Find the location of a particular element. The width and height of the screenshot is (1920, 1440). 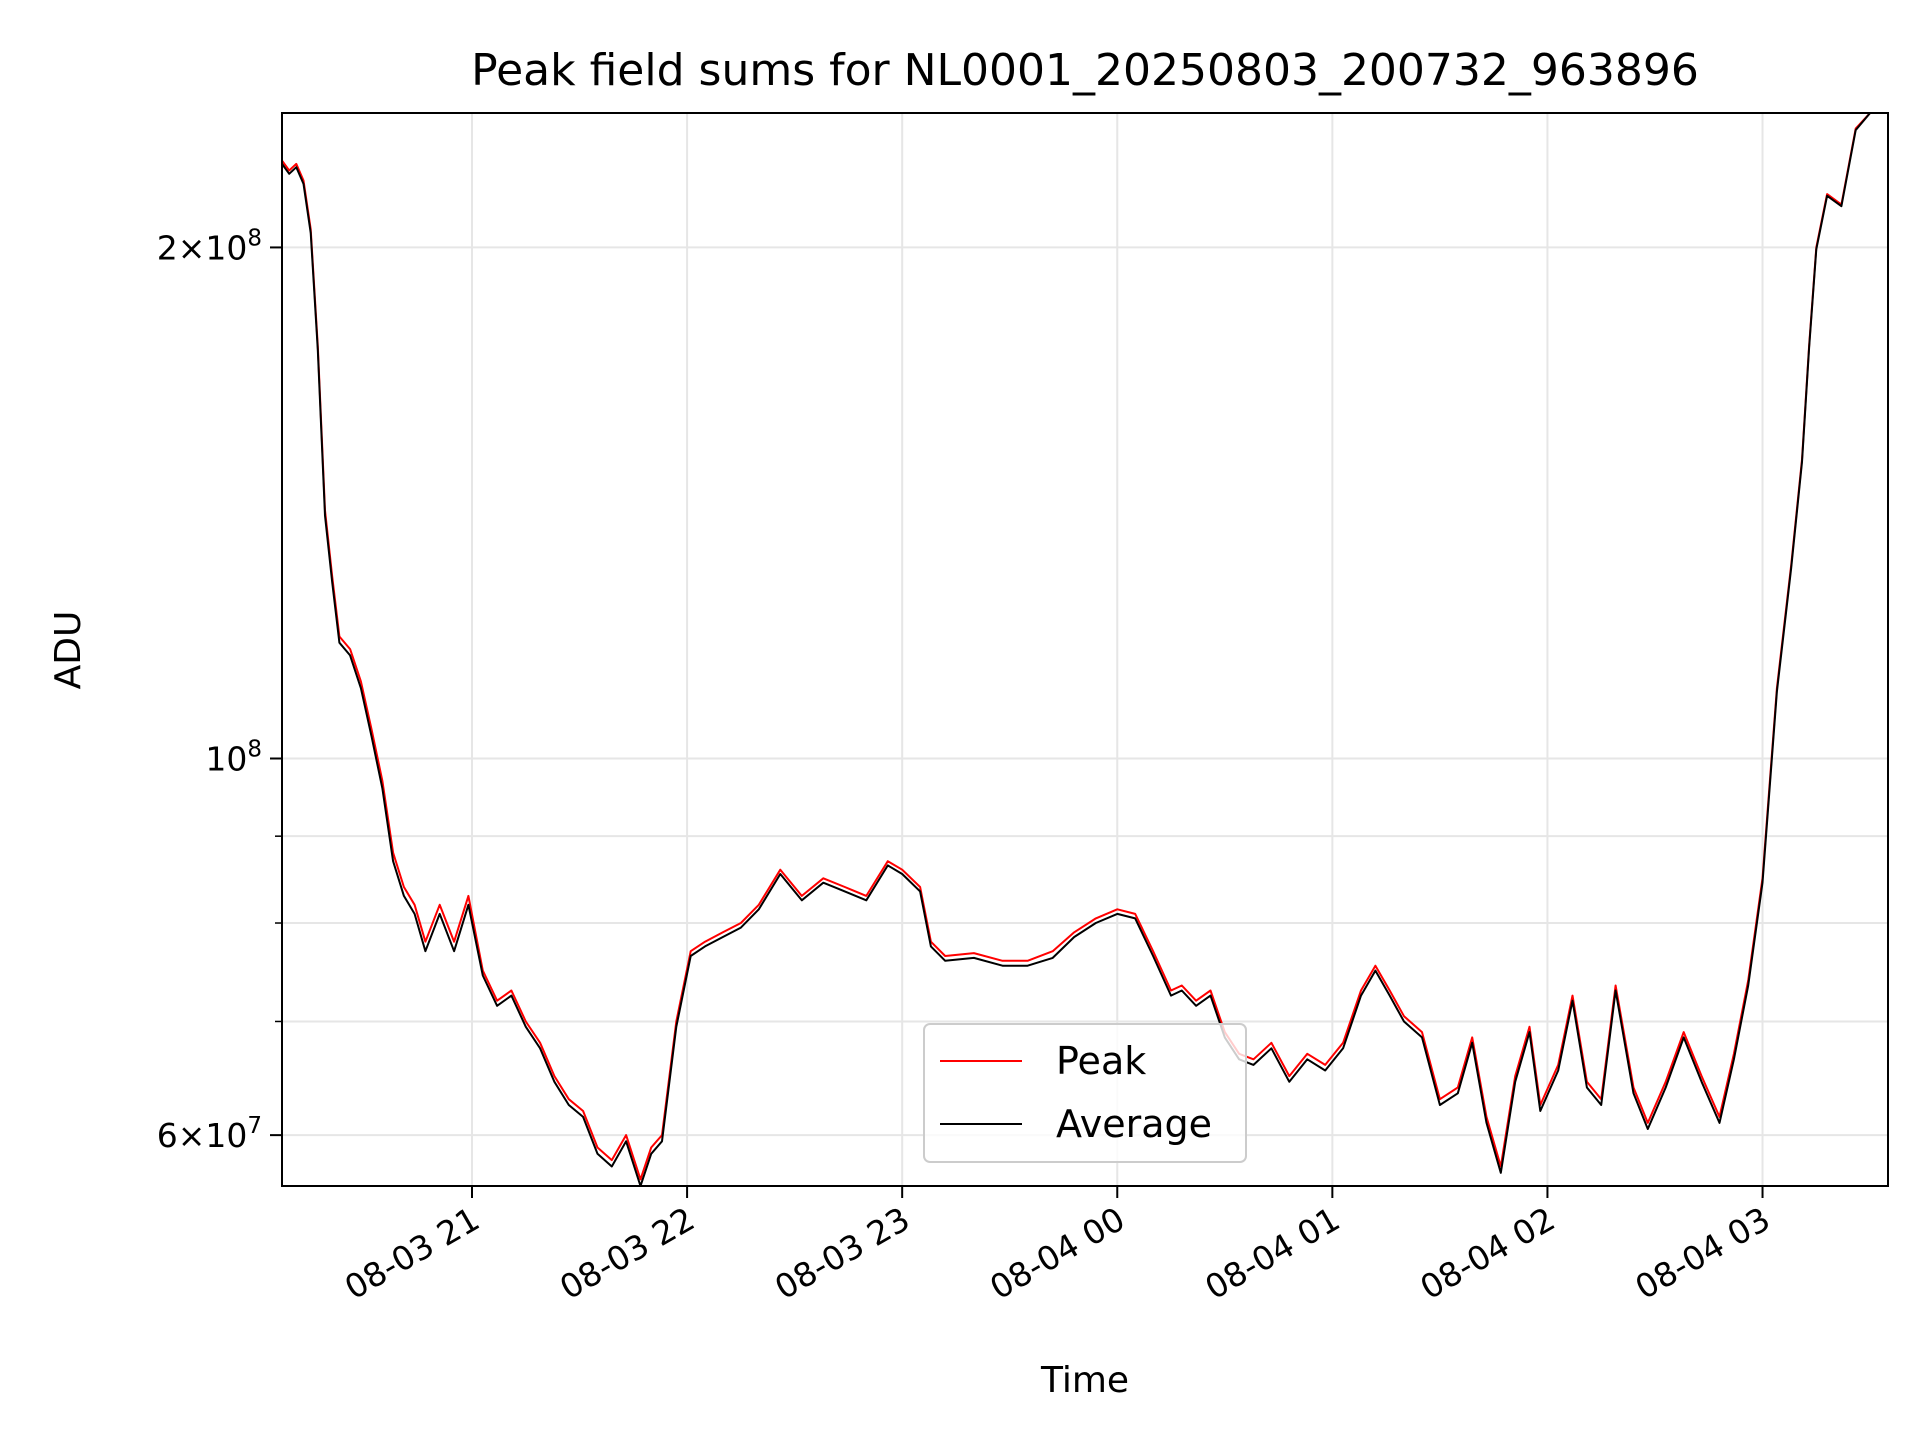

y-tick-label: 2×108 is located at coordinates (209, 246).